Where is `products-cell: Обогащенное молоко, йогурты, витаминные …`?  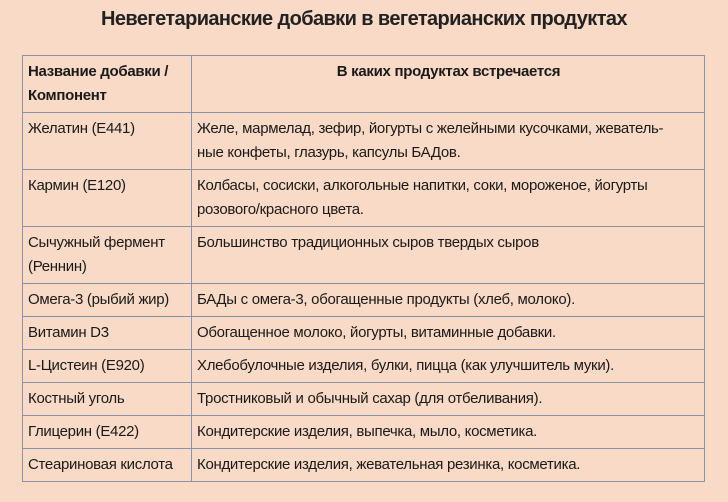 products-cell: Обогащенное молоко, йогурты, витаминные … is located at coordinates (448, 333).